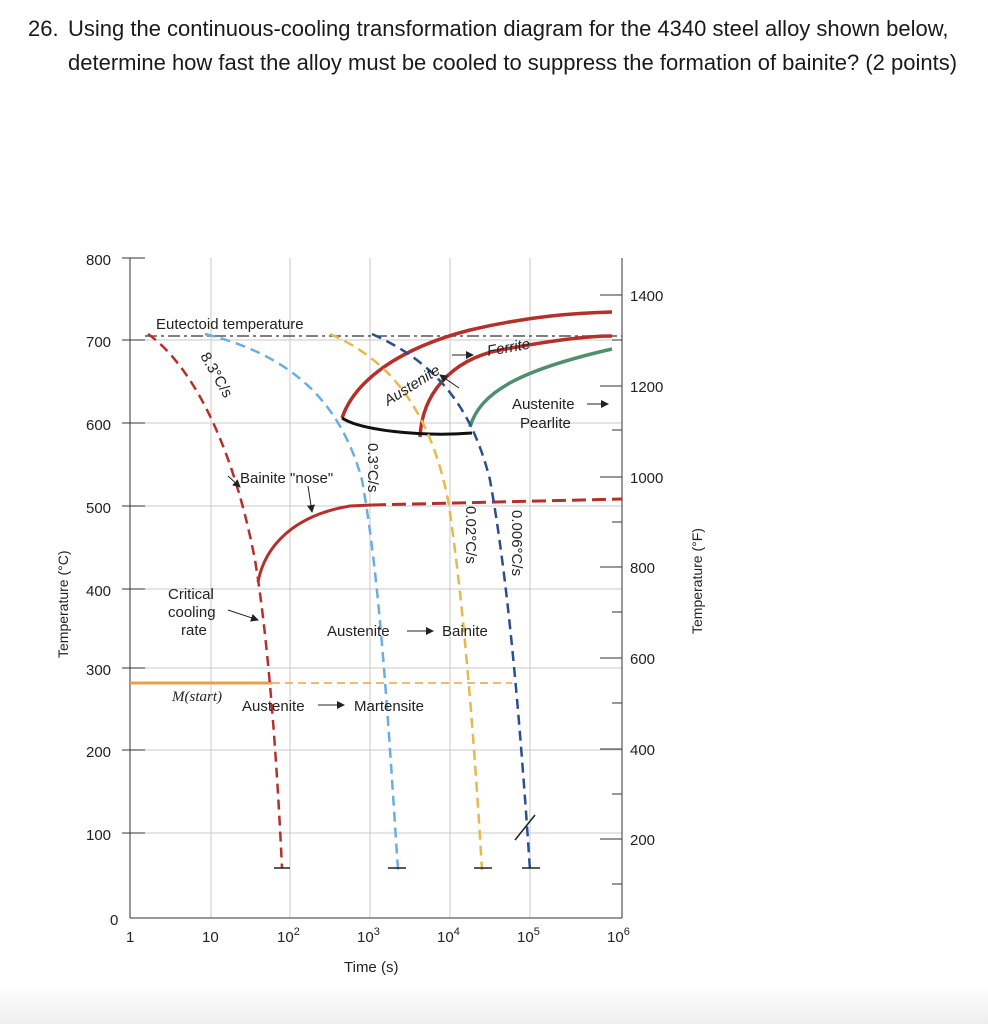 This screenshot has height=1024, width=988. Describe the element at coordinates (130, 937) in the screenshot. I see `x-tick: 1` at that location.